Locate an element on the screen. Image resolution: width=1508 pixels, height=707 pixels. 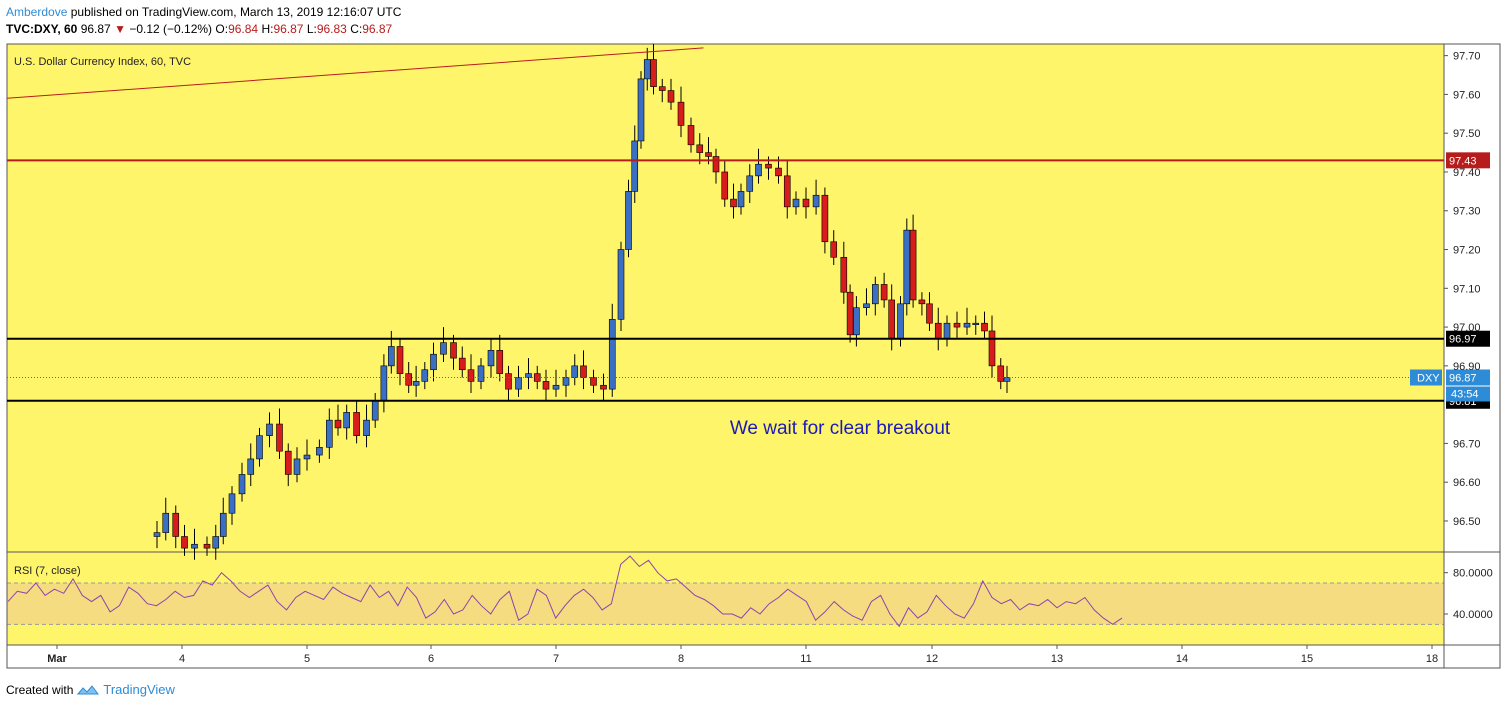
tradingview-brand-link: TradingView is located at coordinates (139, 689).